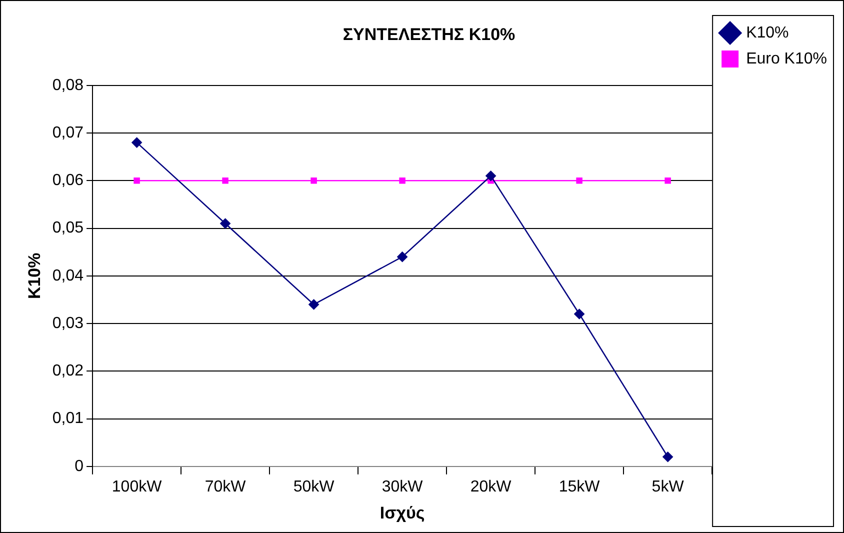 This screenshot has height=533, width=844. Describe the element at coordinates (34, 276) in the screenshot. I see `y-axis-title: K10%` at that location.